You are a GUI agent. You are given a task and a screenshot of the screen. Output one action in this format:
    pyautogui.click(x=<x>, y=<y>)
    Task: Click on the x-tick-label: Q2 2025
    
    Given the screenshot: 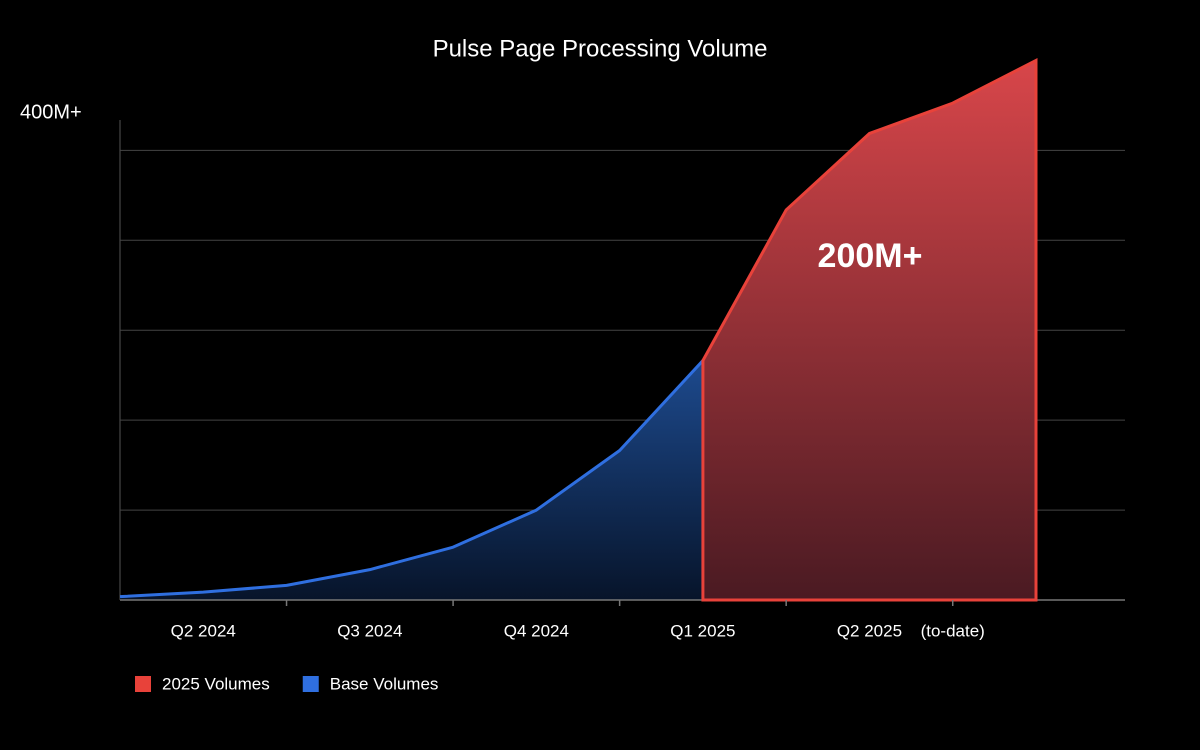 What is the action you would take?
    pyautogui.click(x=869, y=630)
    